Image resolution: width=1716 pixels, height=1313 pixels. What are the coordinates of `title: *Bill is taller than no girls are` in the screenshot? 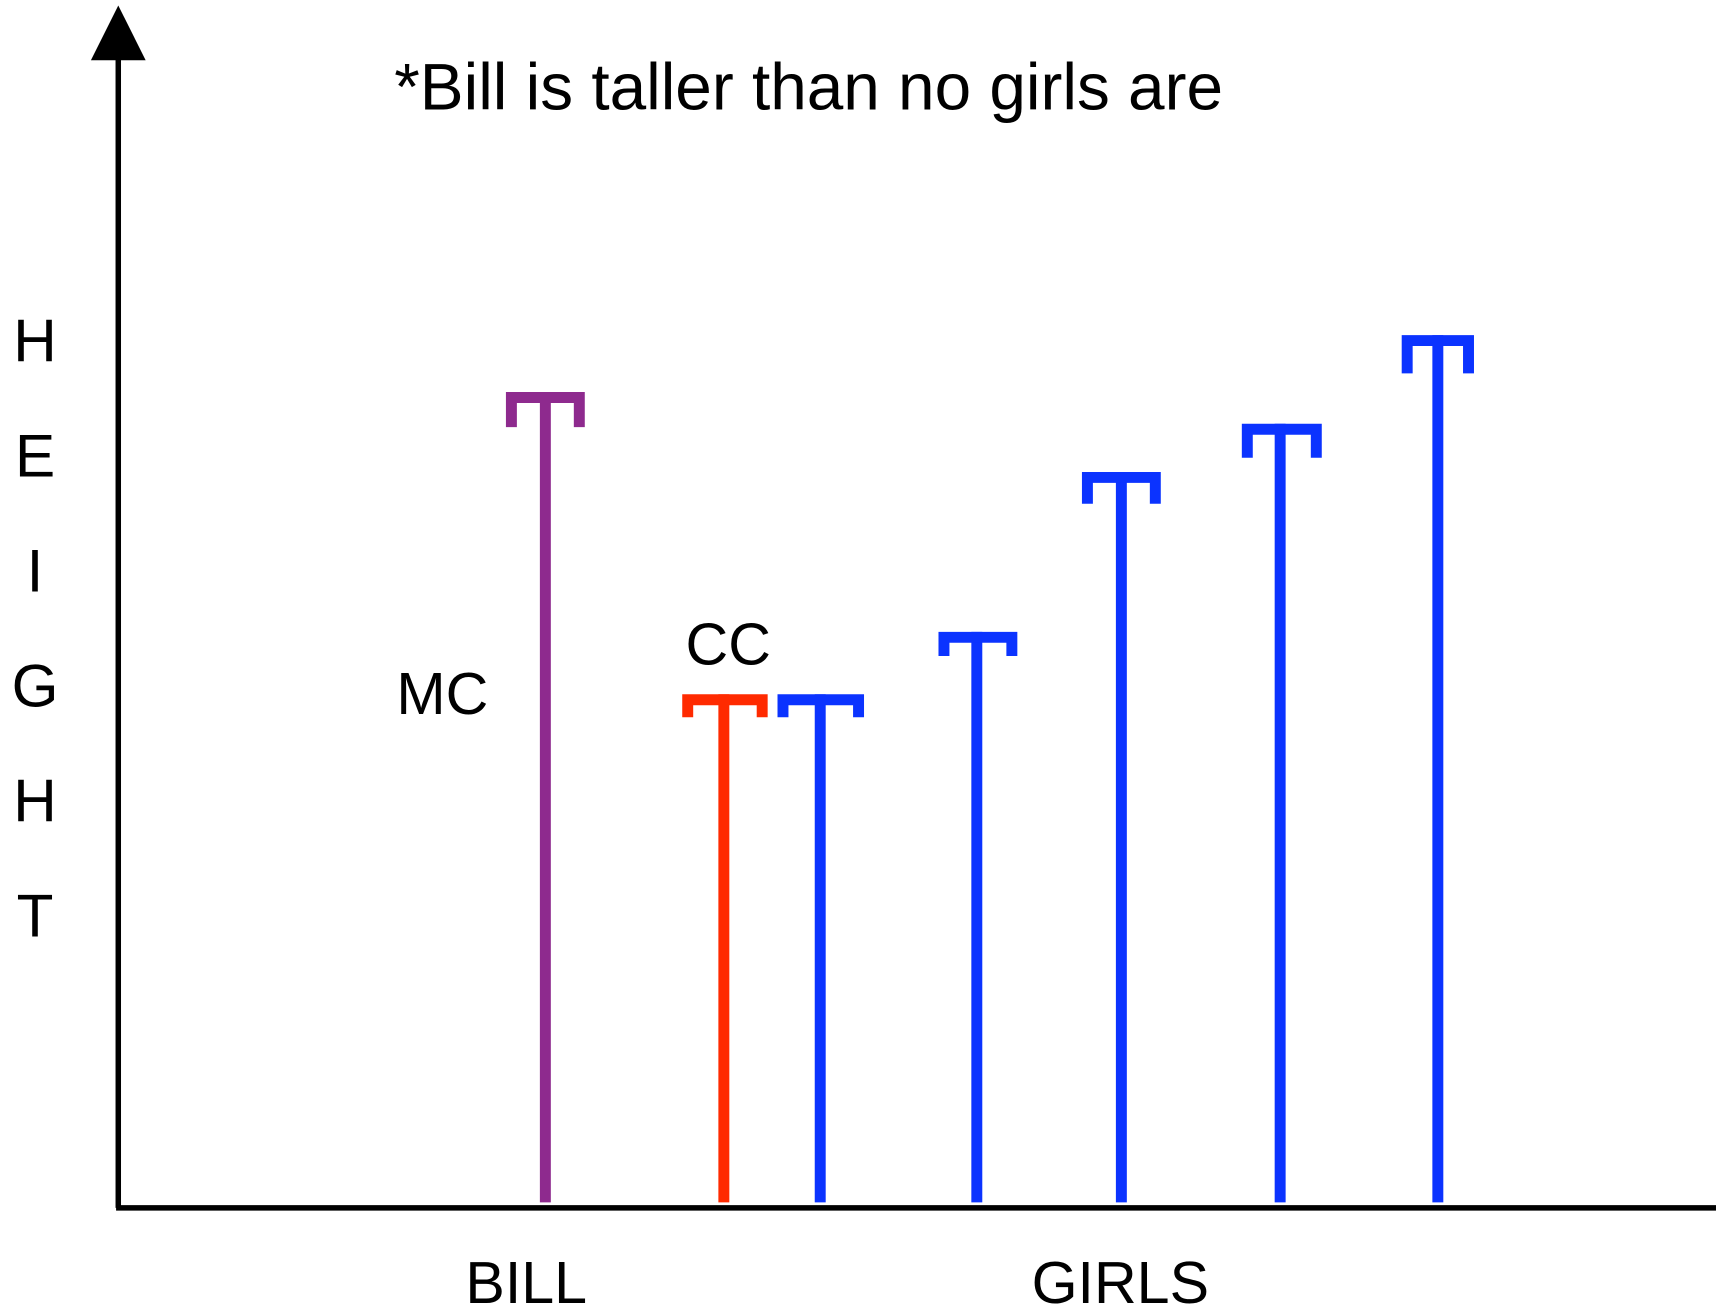 It's located at (808, 87).